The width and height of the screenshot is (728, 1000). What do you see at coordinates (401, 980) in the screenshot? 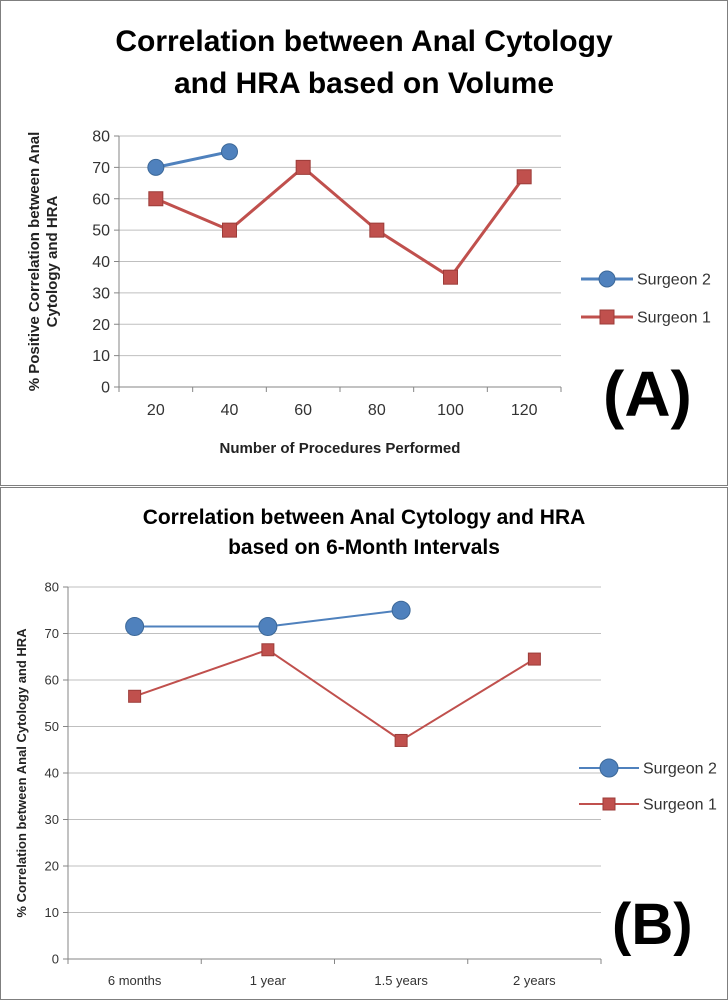
I see `x-tick-label: 1.5 years` at bounding box center [401, 980].